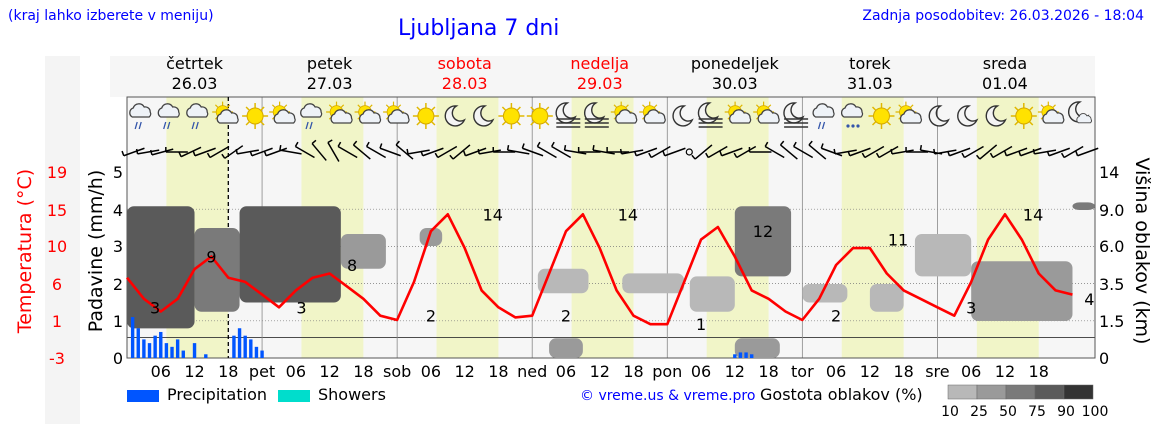  I want to click on snow-cloud-icon, so click(852, 115).